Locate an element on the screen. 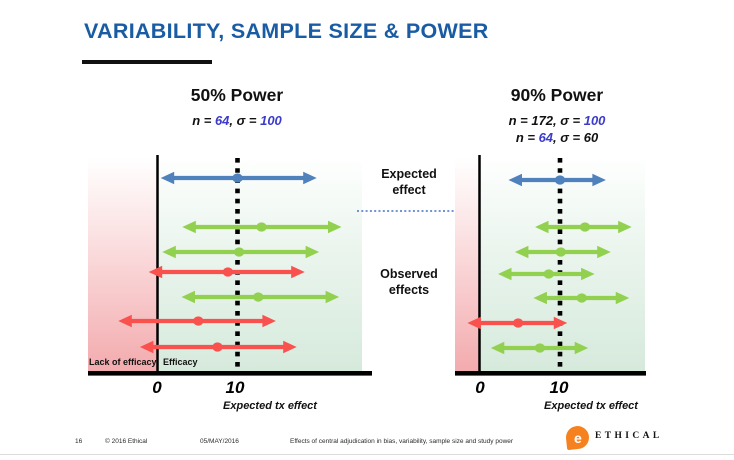  right-x-axis-title: Expected tx effect is located at coordinates (591, 406).